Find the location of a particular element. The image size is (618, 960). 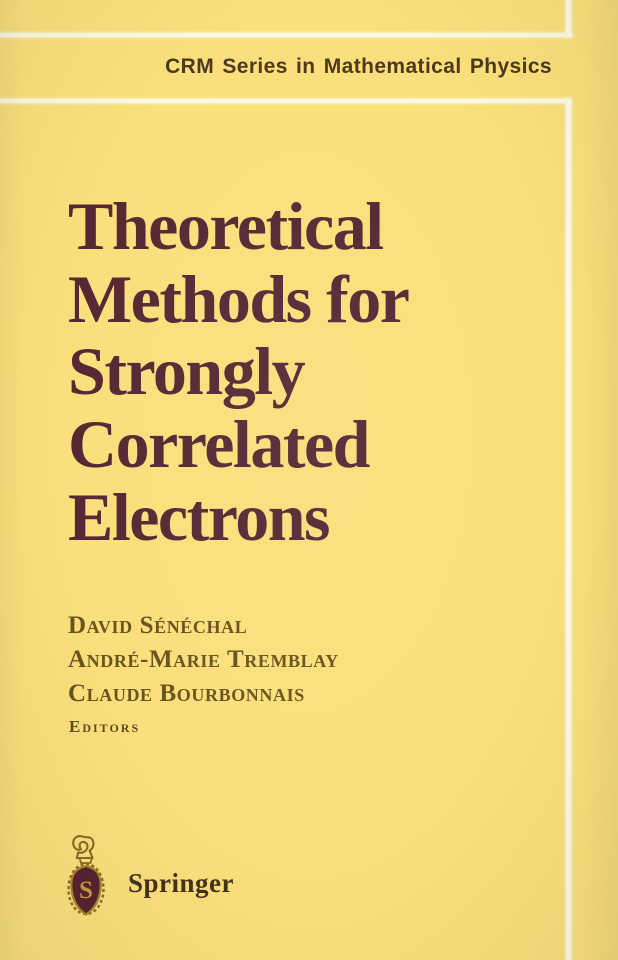

editor-name: André-Marie Tremblay is located at coordinates (203, 659).